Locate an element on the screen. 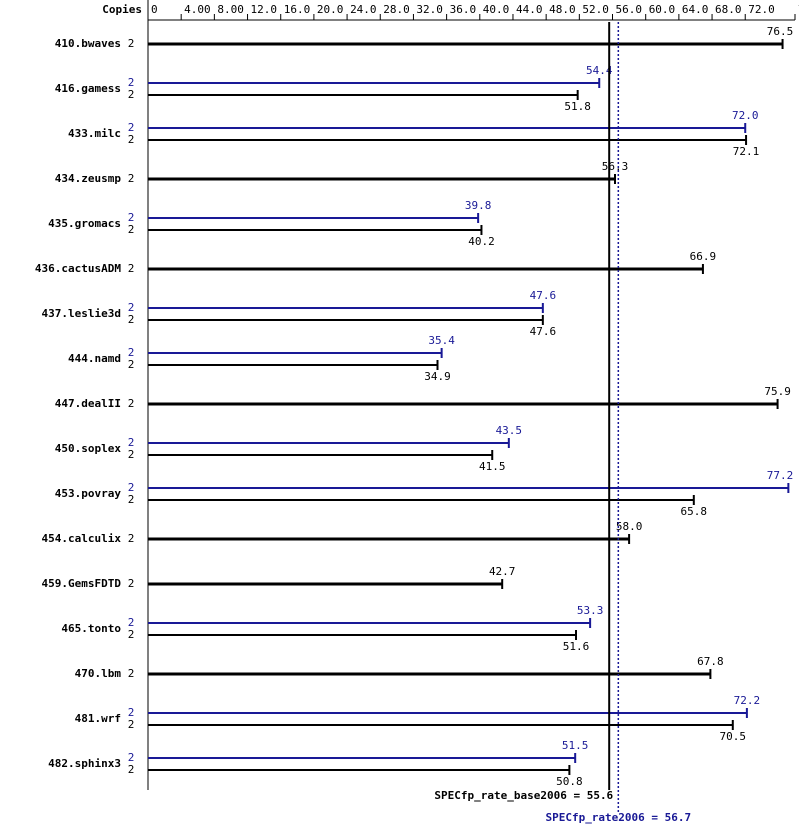 The height and width of the screenshot is (831, 799). value-label: 70.5 is located at coordinates (733, 736).